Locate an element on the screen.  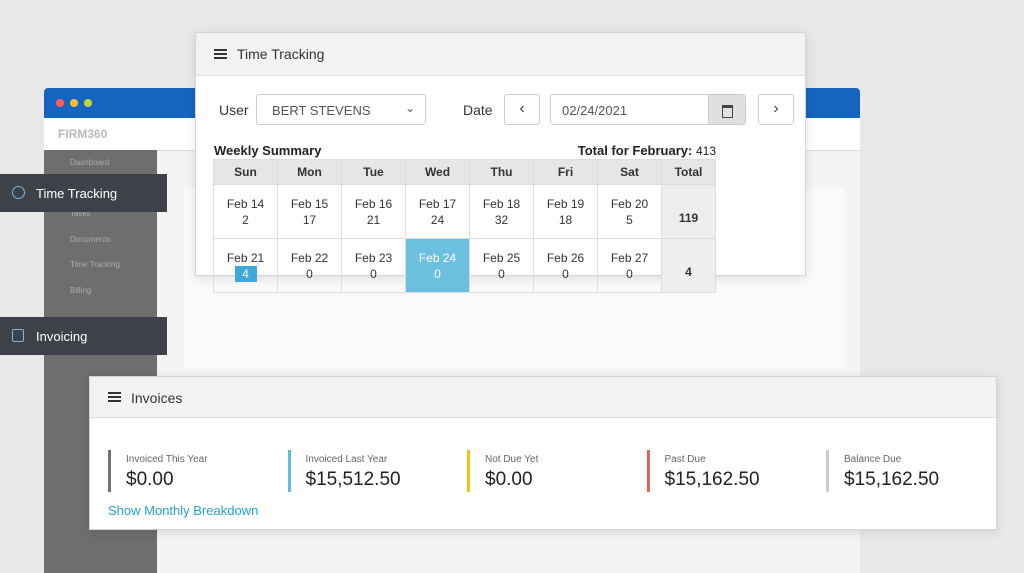
day-cell: Feb 22 0 is located at coordinates (309, 265).